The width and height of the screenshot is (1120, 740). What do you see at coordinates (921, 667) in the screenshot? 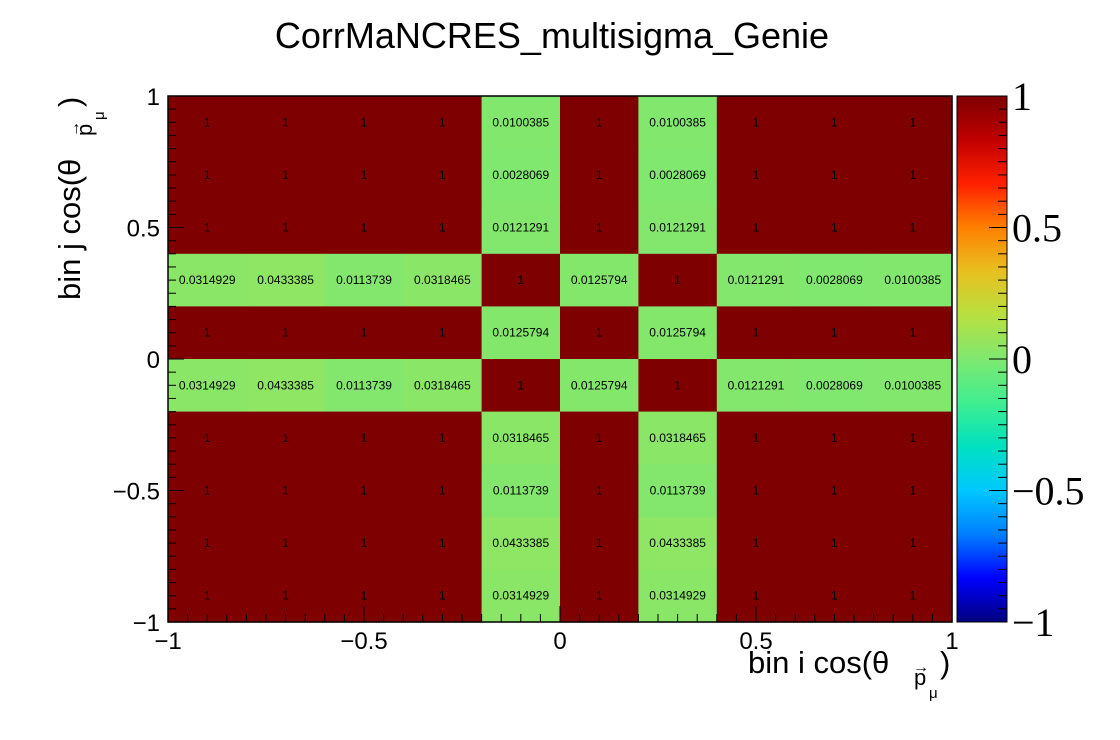
I see `x-axis-label-vector-arrow: →` at bounding box center [921, 667].